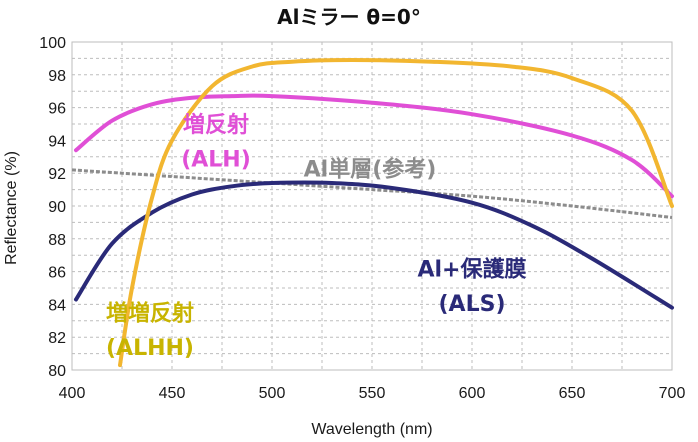  I want to click on x-tick-label: 600, so click(472, 393).